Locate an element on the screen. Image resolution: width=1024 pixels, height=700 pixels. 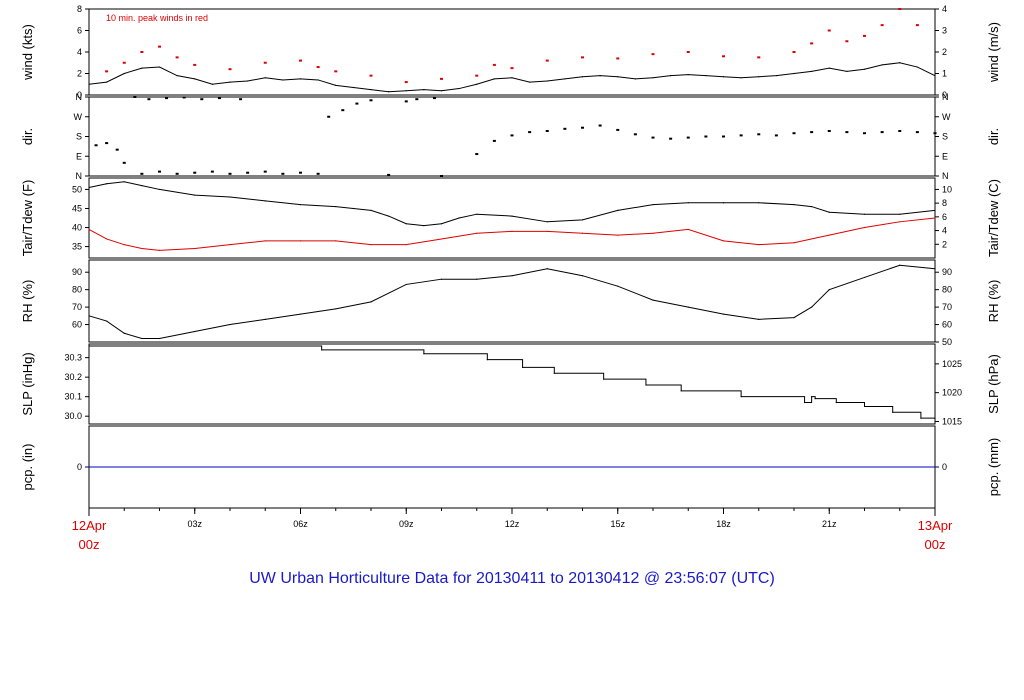
x-start-hour: 00z is located at coordinates (89, 544).